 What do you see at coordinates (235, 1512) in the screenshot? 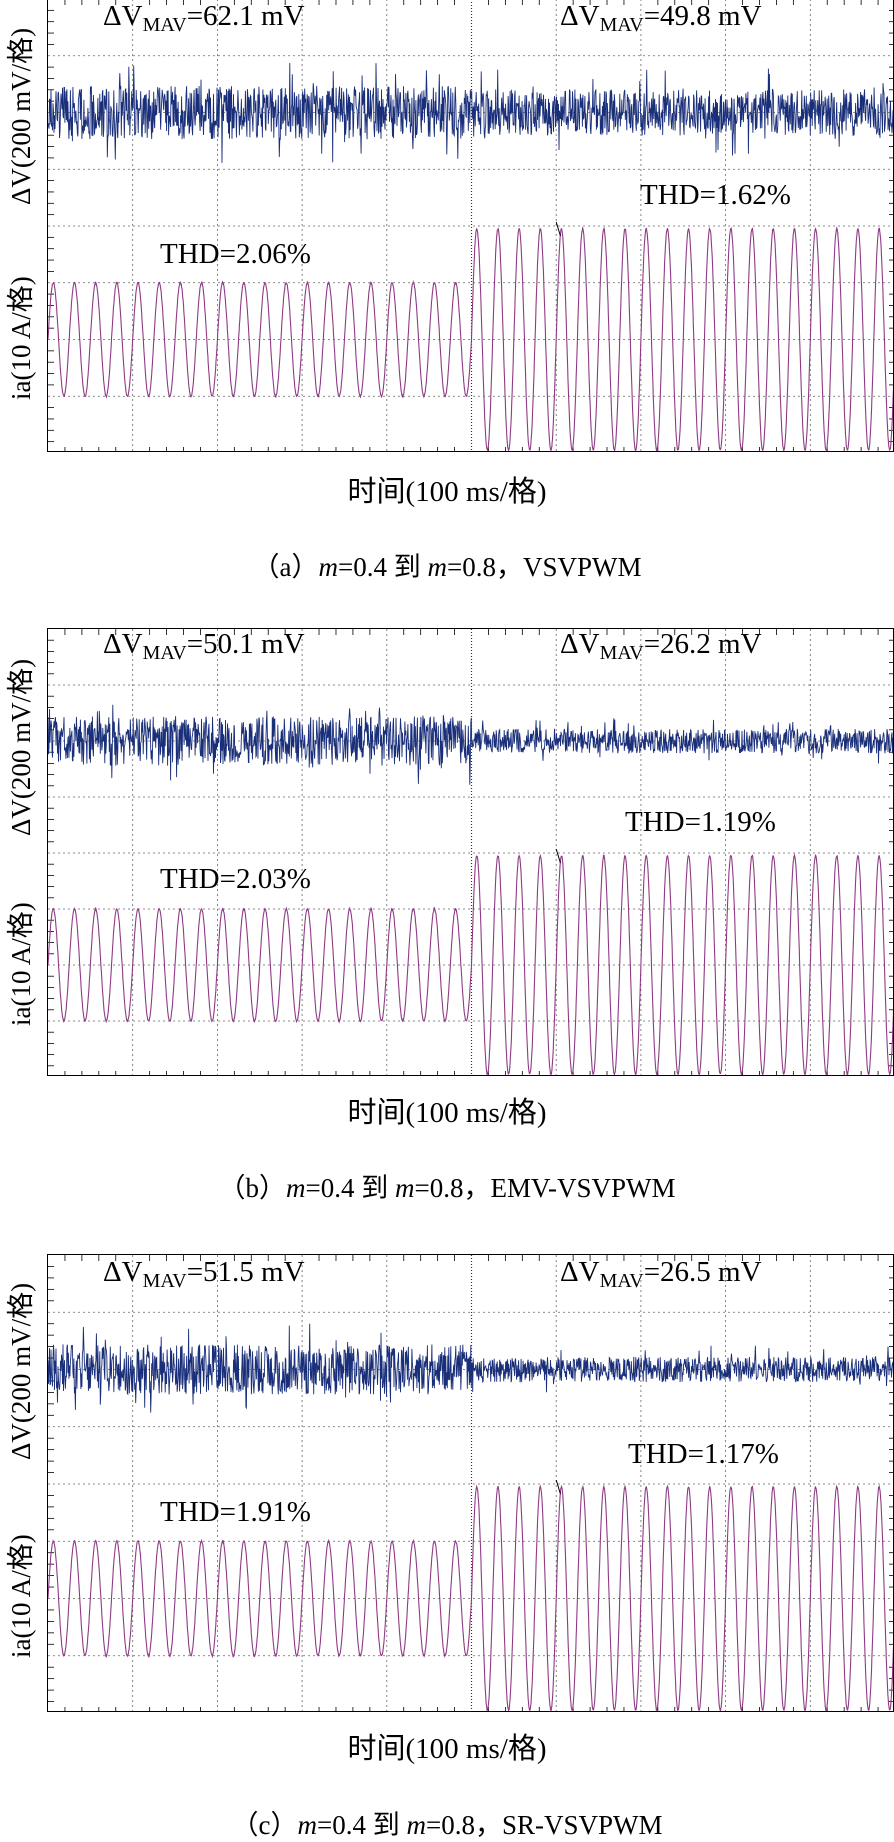
I see `thd-left: THD=1.91%` at bounding box center [235, 1512].